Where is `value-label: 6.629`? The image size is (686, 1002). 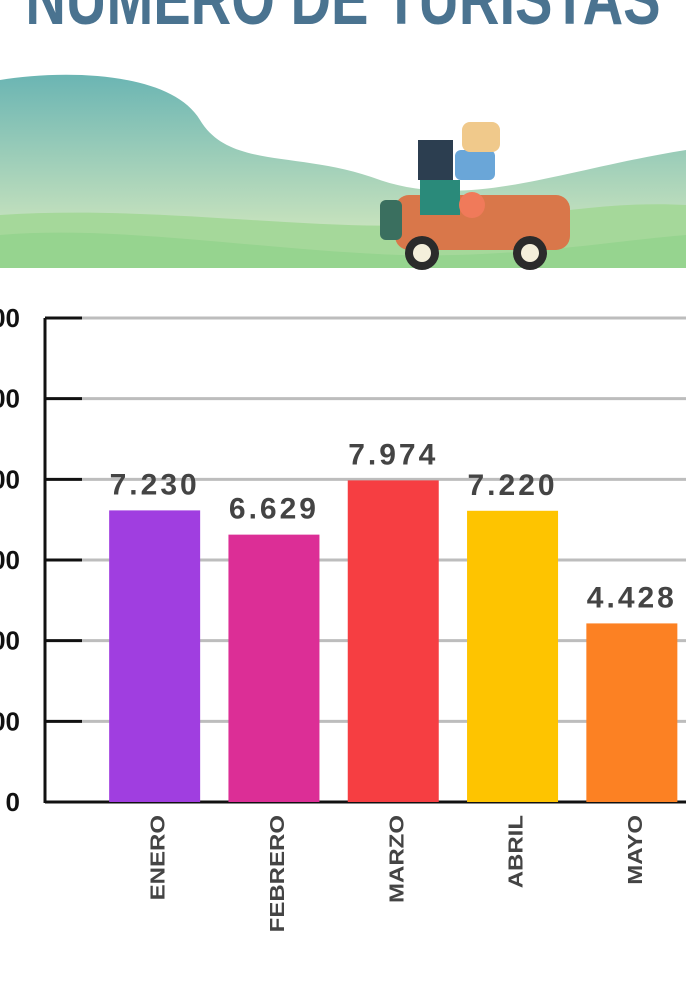 value-label: 6.629 is located at coordinates (274, 509).